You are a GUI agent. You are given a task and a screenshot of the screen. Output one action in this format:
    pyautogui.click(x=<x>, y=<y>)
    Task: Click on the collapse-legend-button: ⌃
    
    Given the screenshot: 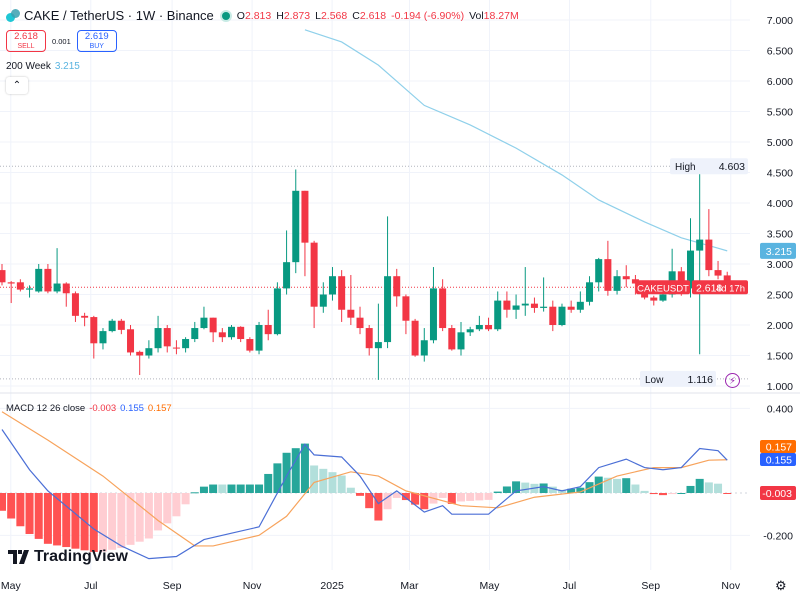 What is the action you would take?
    pyautogui.click(x=17, y=85)
    